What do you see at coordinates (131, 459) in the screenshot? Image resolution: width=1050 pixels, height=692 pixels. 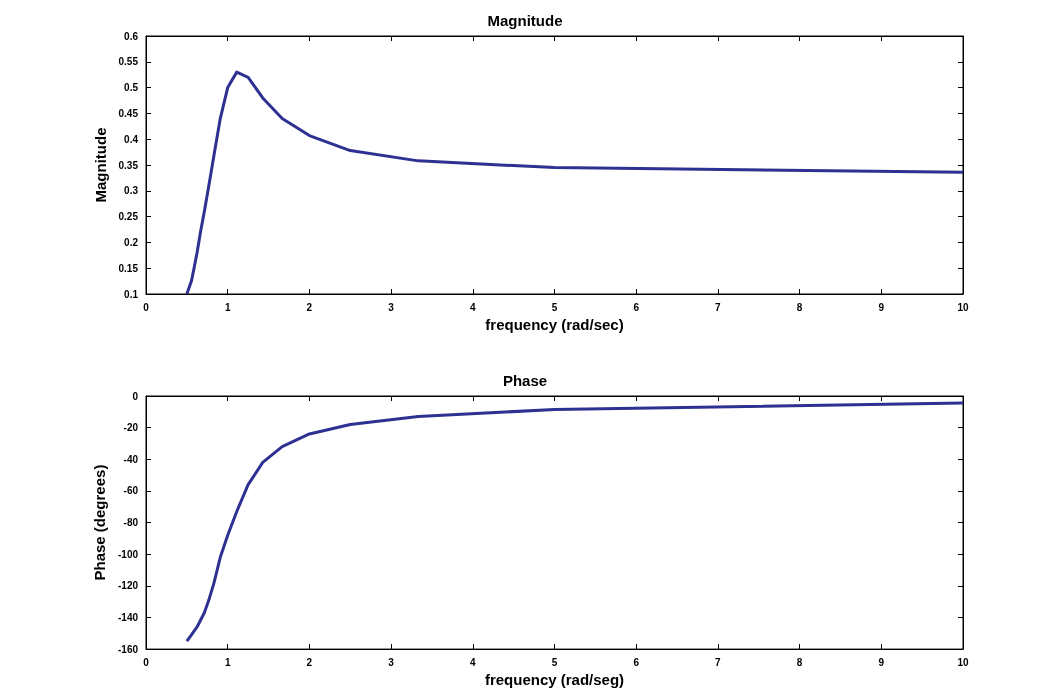 I see `y-tick-label: -40` at bounding box center [131, 459].